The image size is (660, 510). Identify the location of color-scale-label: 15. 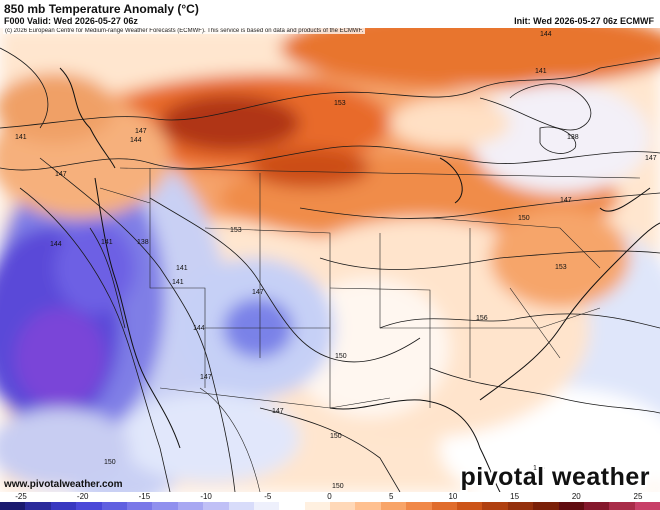
(515, 496).